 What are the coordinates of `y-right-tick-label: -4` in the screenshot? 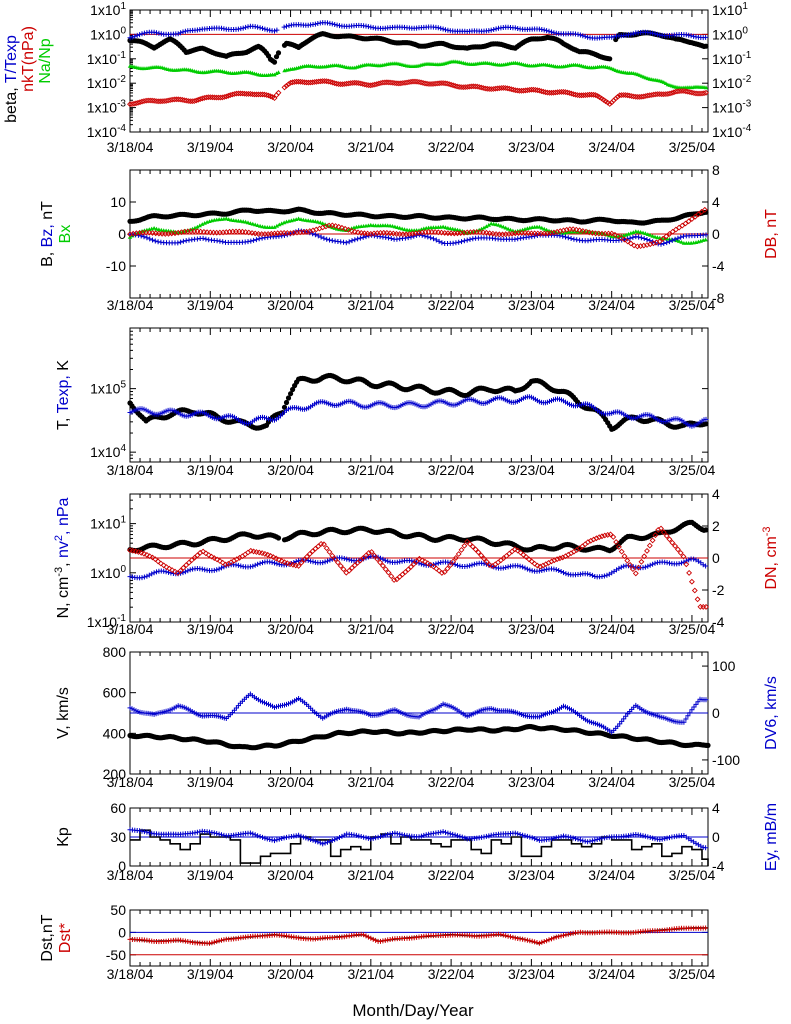 It's located at (718, 266).